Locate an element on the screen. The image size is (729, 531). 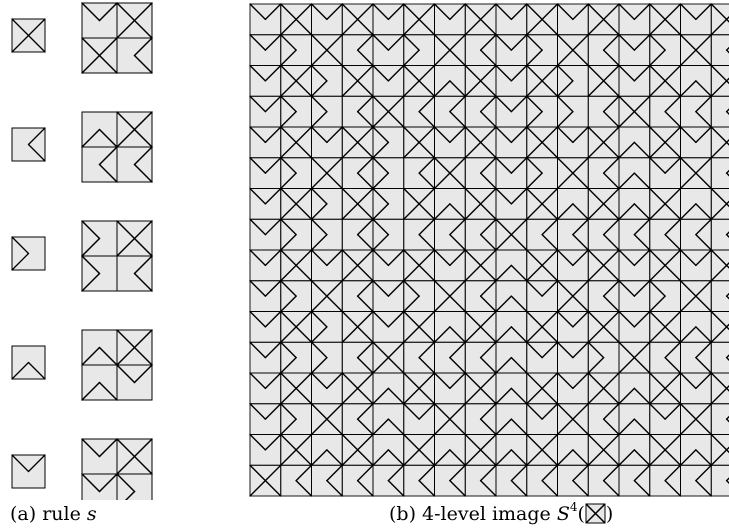
rule-row-right-chevron-tile is located at coordinates (82, 256).